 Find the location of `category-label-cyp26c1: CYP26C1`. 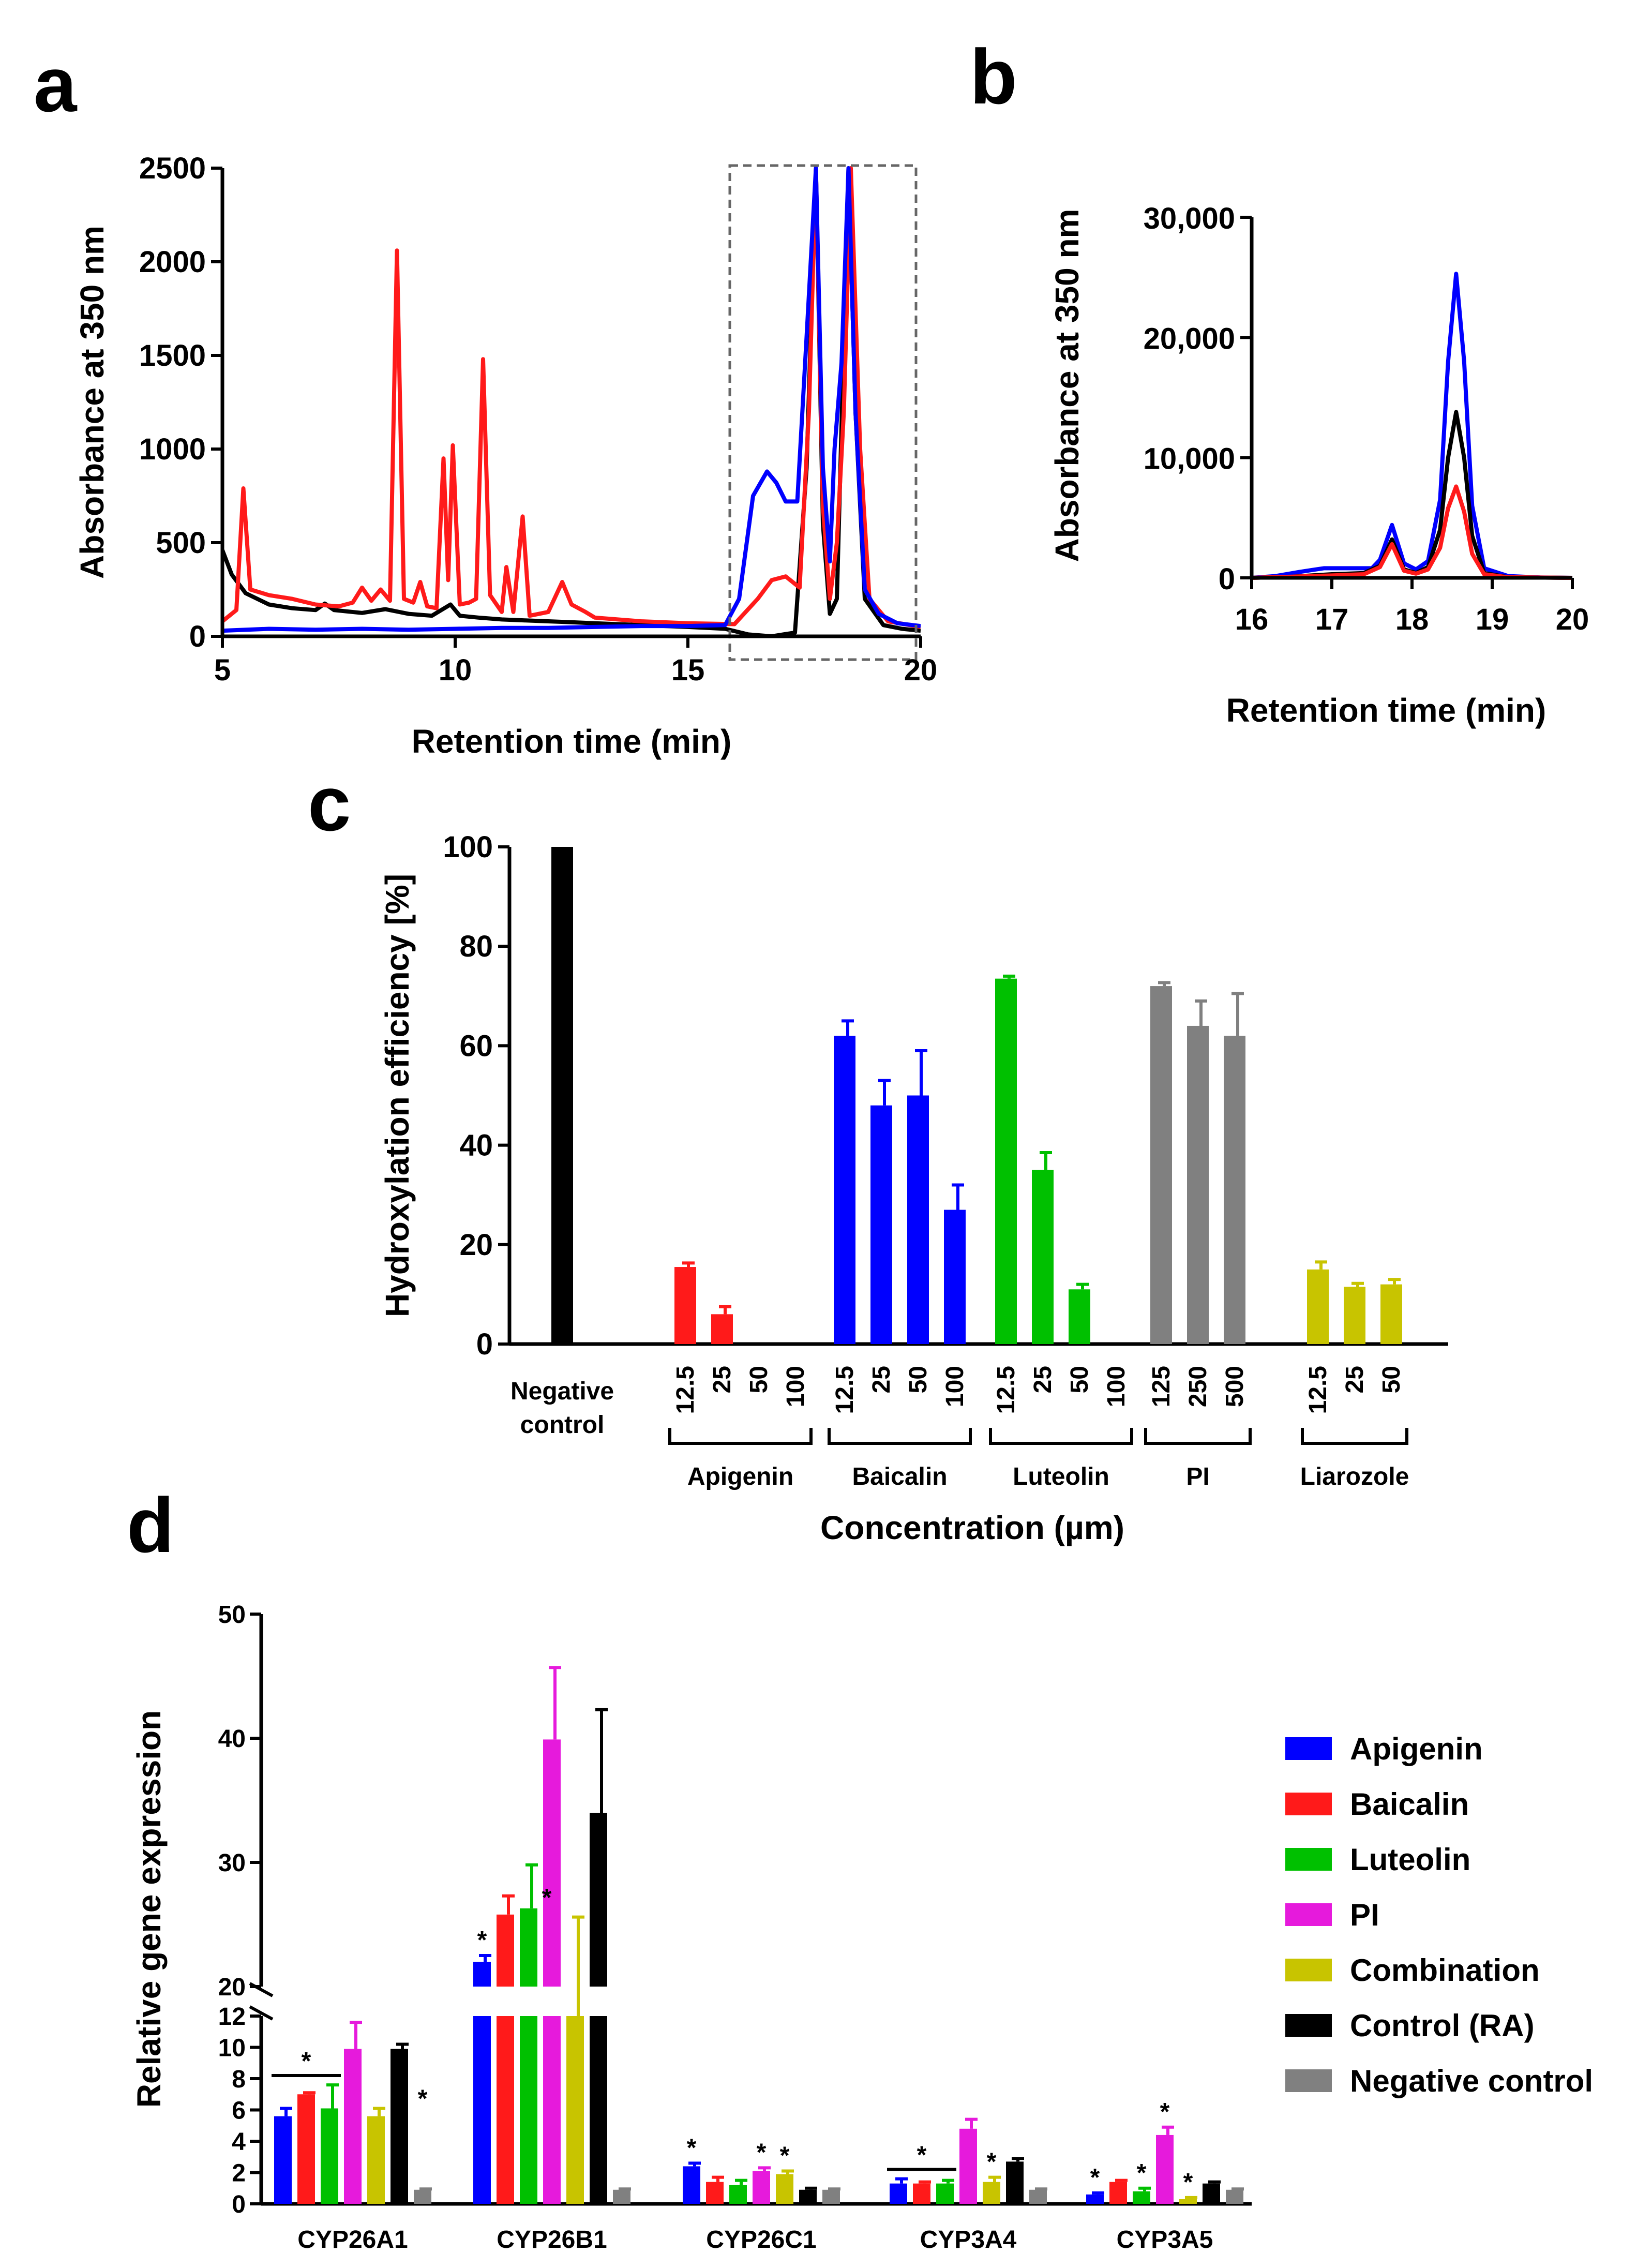

category-label-cyp26c1: CYP26C1 is located at coordinates (761, 2240).